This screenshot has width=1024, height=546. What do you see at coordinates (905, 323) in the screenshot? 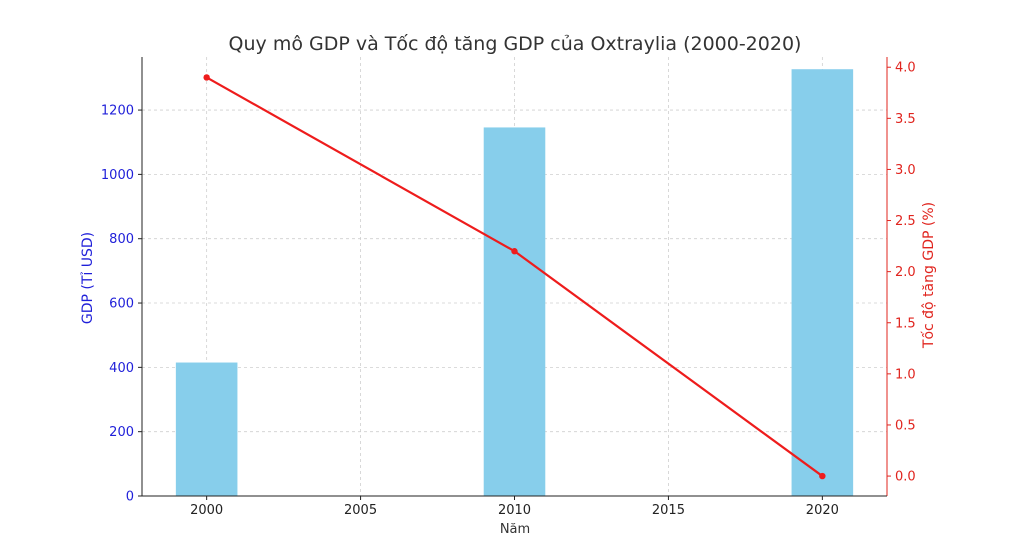
I see `y-right-tick-label-3: 1.5` at bounding box center [905, 323].